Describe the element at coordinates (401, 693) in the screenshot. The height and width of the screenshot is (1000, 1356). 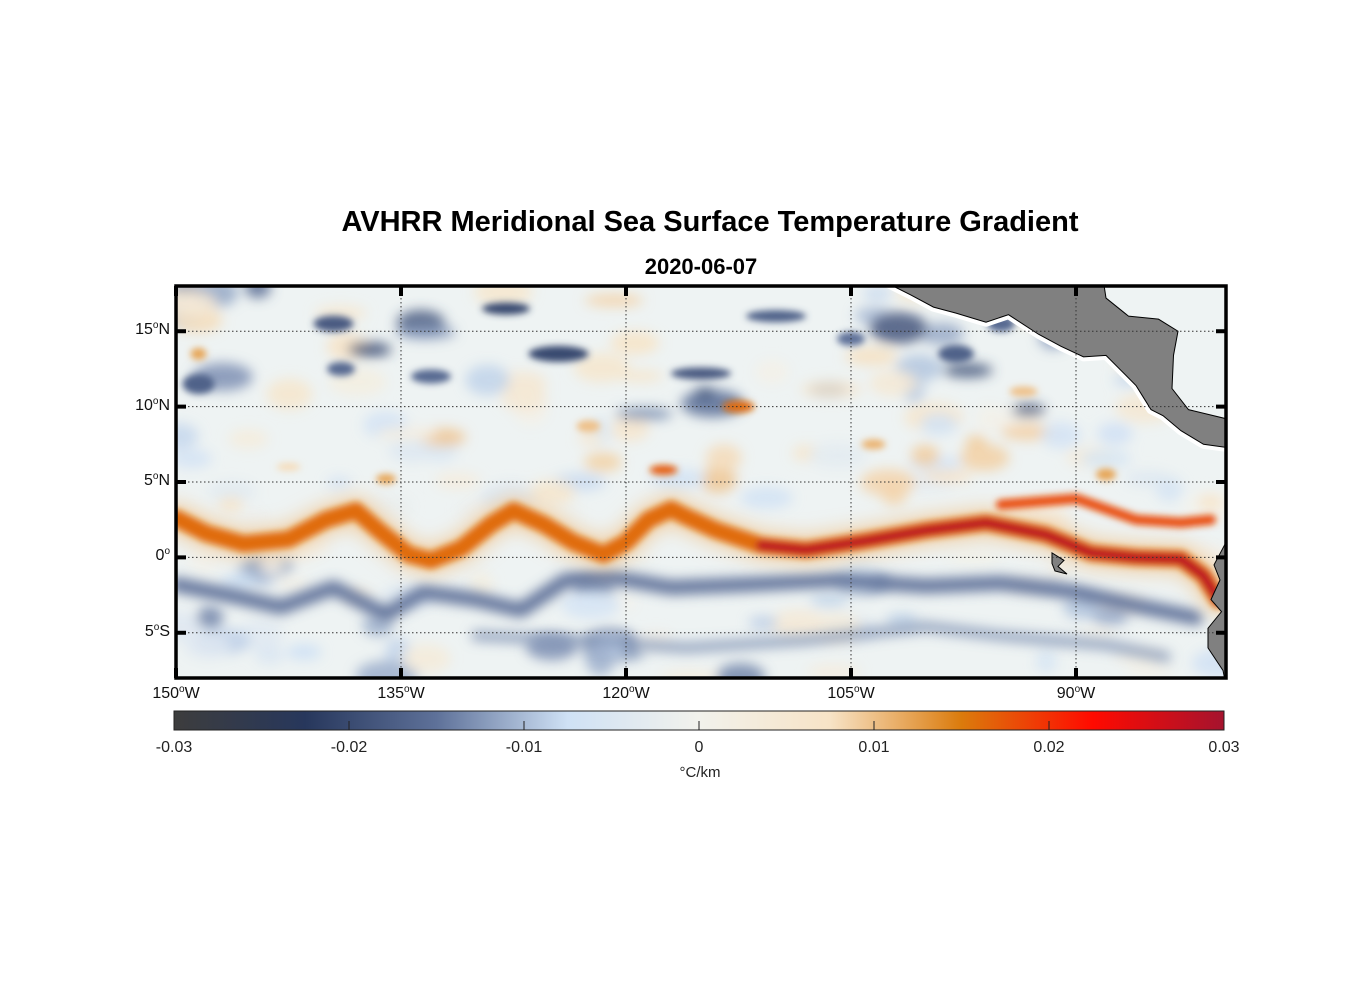
I see `x-tick-label: 135oW` at that location.